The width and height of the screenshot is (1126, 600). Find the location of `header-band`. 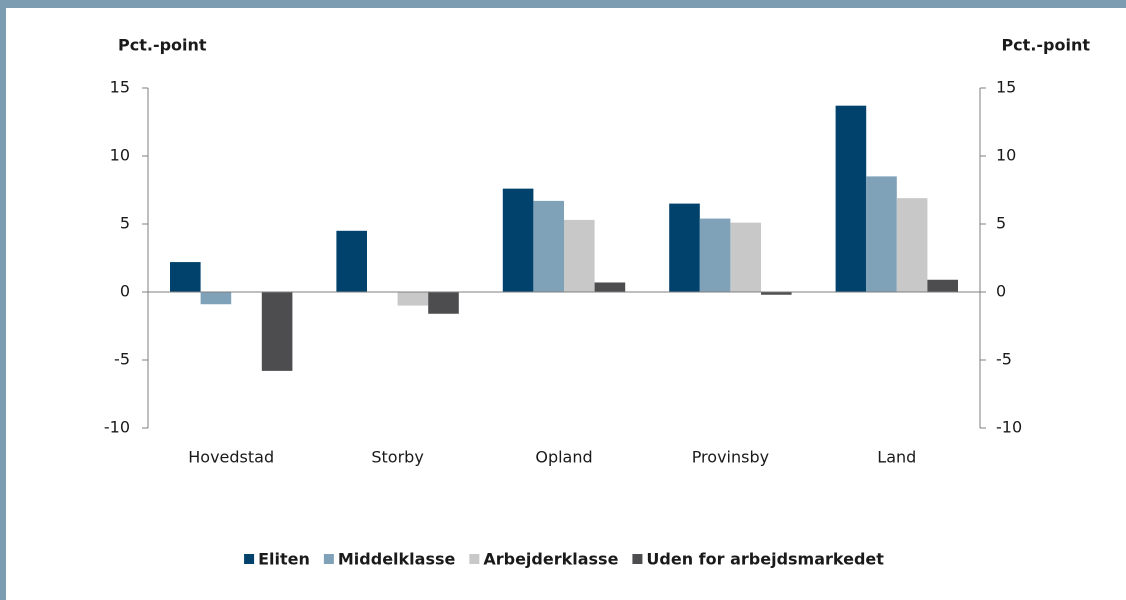

header-band is located at coordinates (563, 4).